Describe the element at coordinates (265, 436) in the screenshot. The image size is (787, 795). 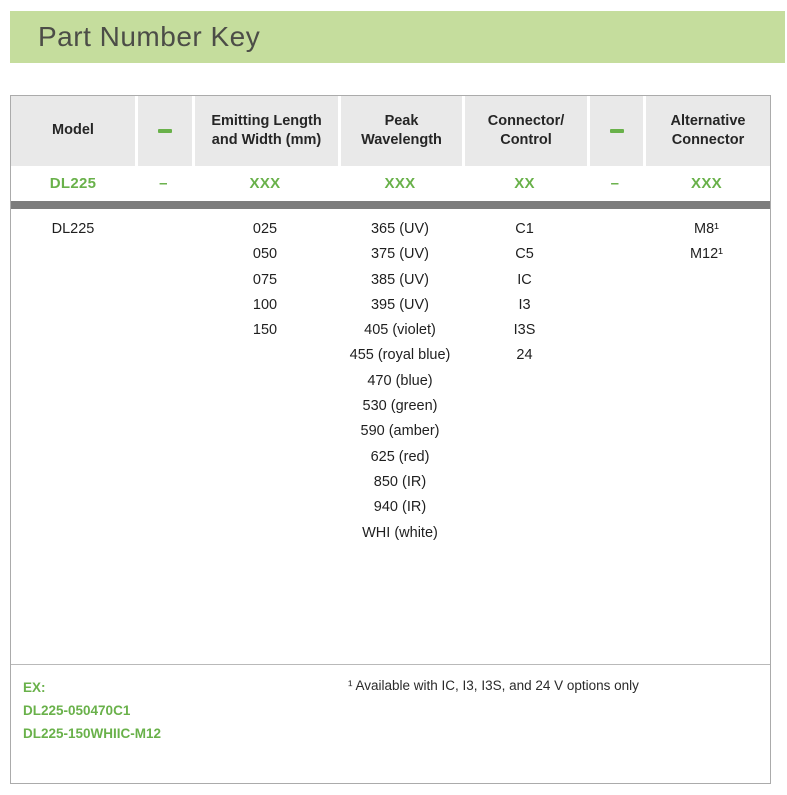
I see `column-emitting-length: 025 050 075 100 150` at that location.